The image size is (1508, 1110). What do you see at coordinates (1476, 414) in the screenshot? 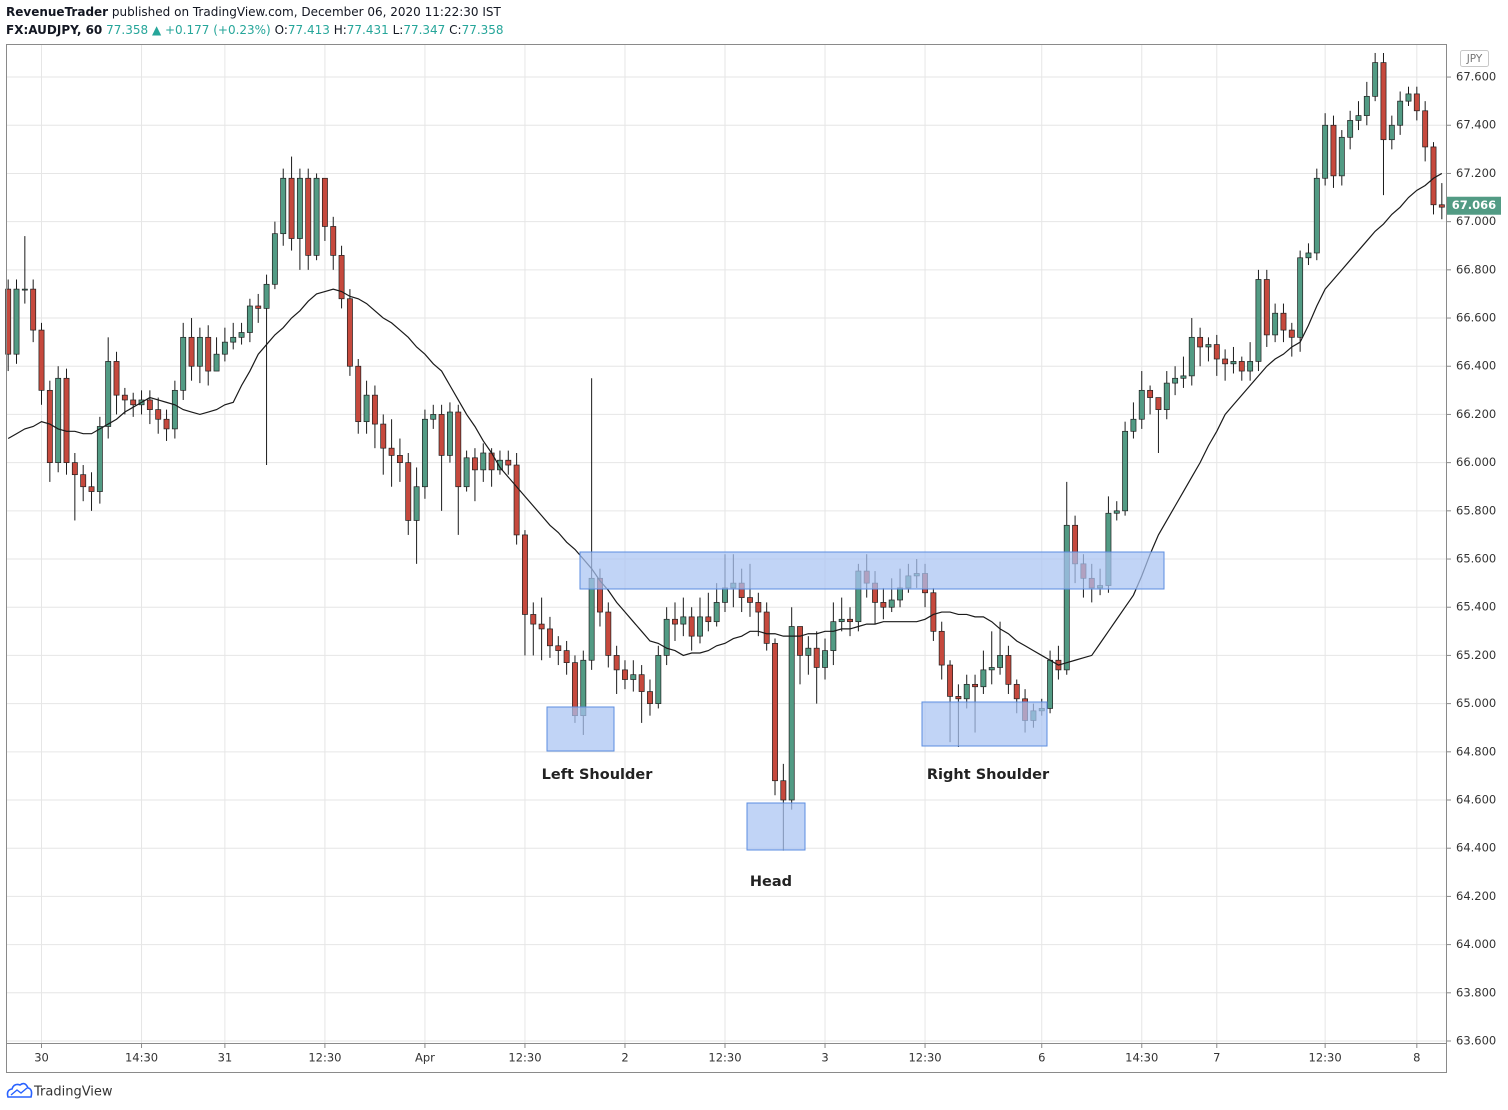
I see `y-tick-label: 66.200` at bounding box center [1476, 414].